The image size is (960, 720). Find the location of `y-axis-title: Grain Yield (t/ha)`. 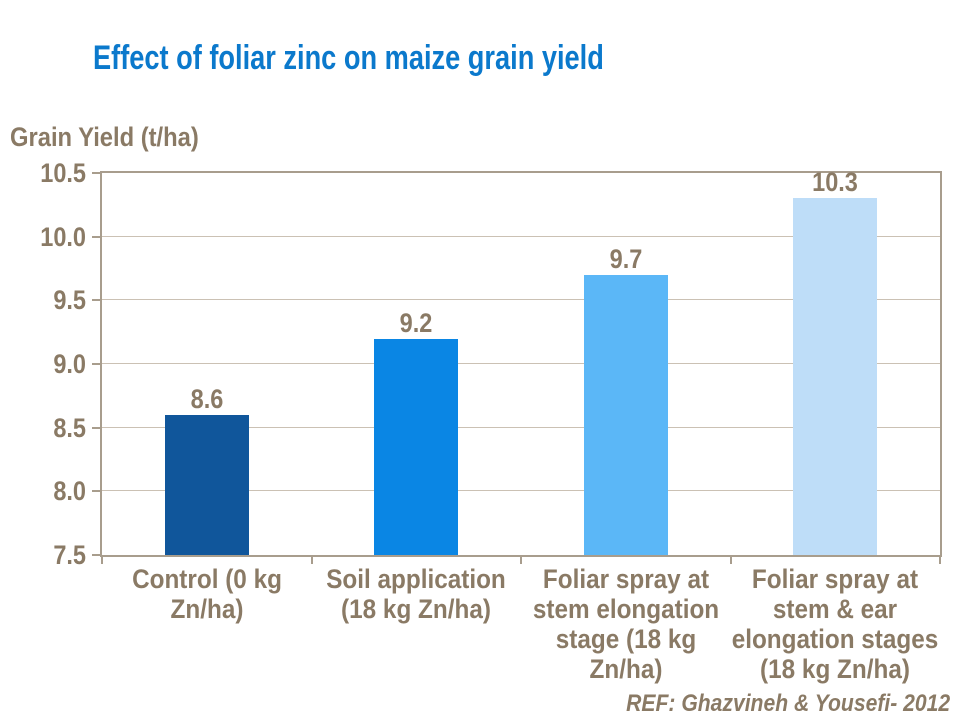

y-axis-title: Grain Yield (t/ha) is located at coordinates (104, 137).